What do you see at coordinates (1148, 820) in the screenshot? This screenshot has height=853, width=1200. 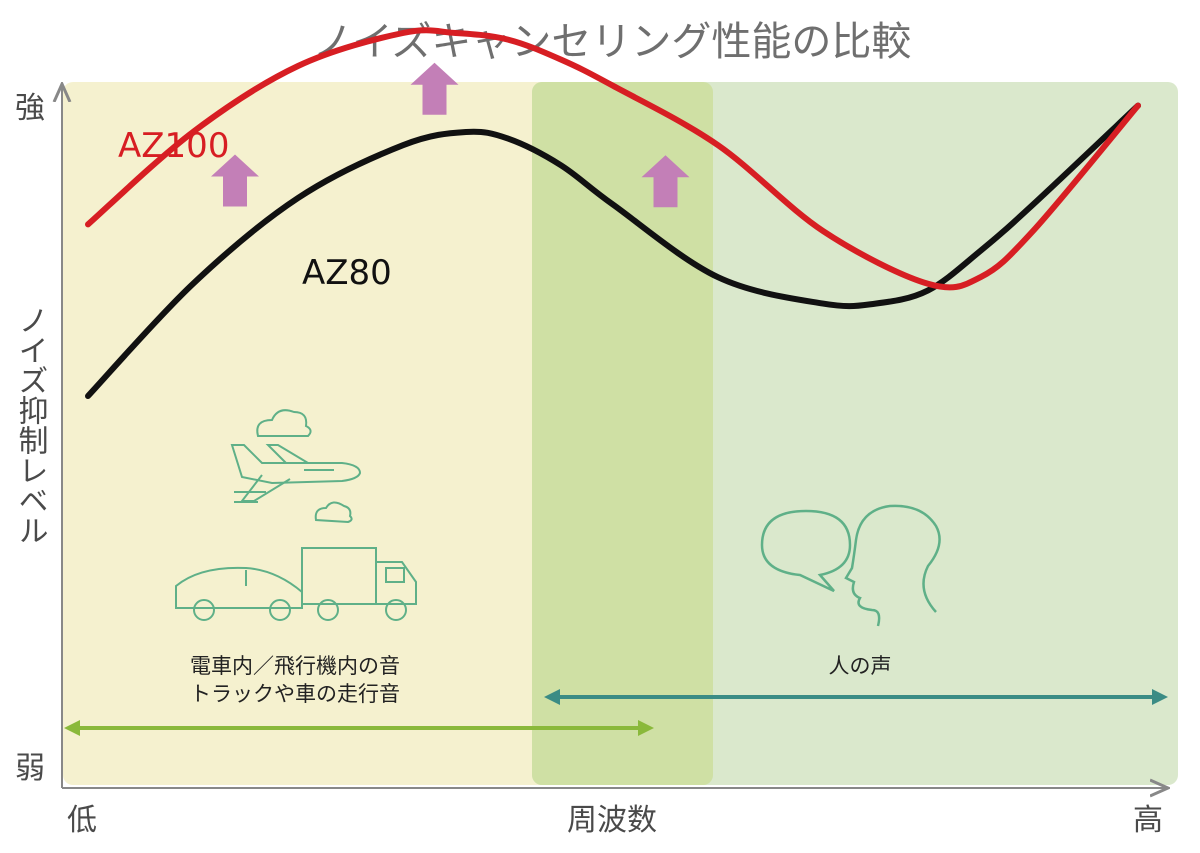 I see `x-tick-high: 高` at bounding box center [1148, 820].